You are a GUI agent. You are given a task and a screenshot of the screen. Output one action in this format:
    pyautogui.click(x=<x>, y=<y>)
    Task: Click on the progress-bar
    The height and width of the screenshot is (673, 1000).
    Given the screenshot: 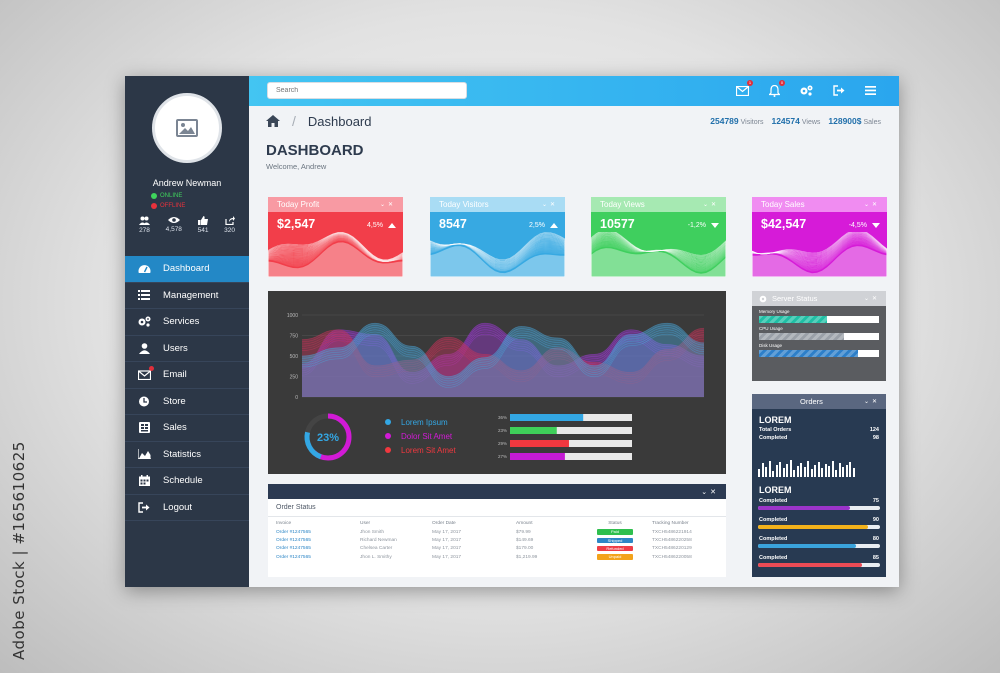 What is the action you would take?
    pyautogui.click(x=819, y=546)
    